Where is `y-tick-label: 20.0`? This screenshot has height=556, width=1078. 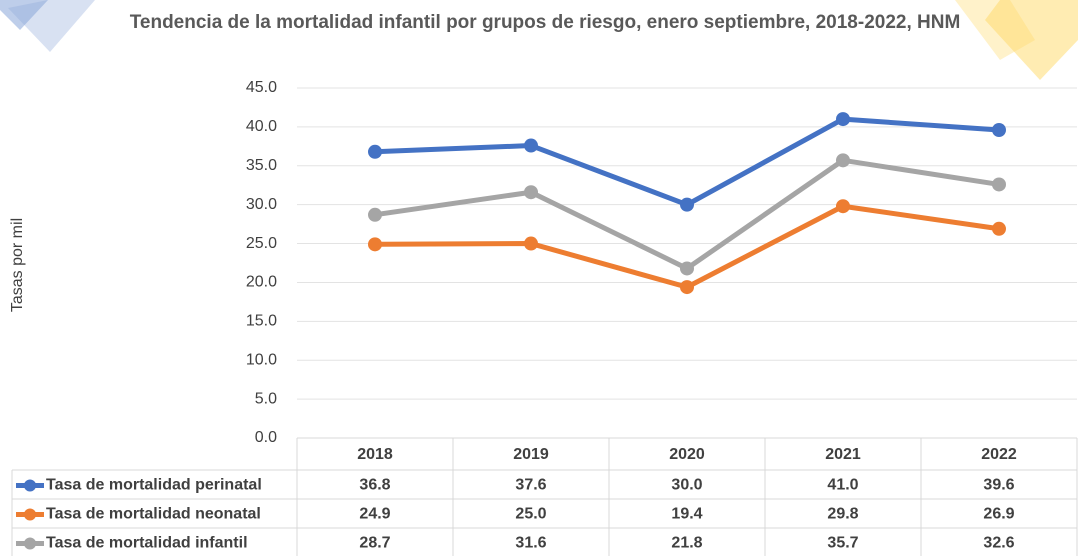 y-tick-label: 20.0 is located at coordinates (261, 282).